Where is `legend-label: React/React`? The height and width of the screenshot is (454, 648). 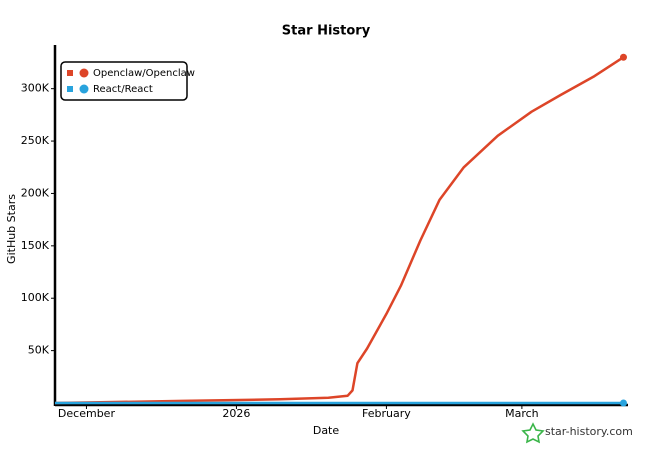
legend-label: React/React is located at coordinates (123, 89).